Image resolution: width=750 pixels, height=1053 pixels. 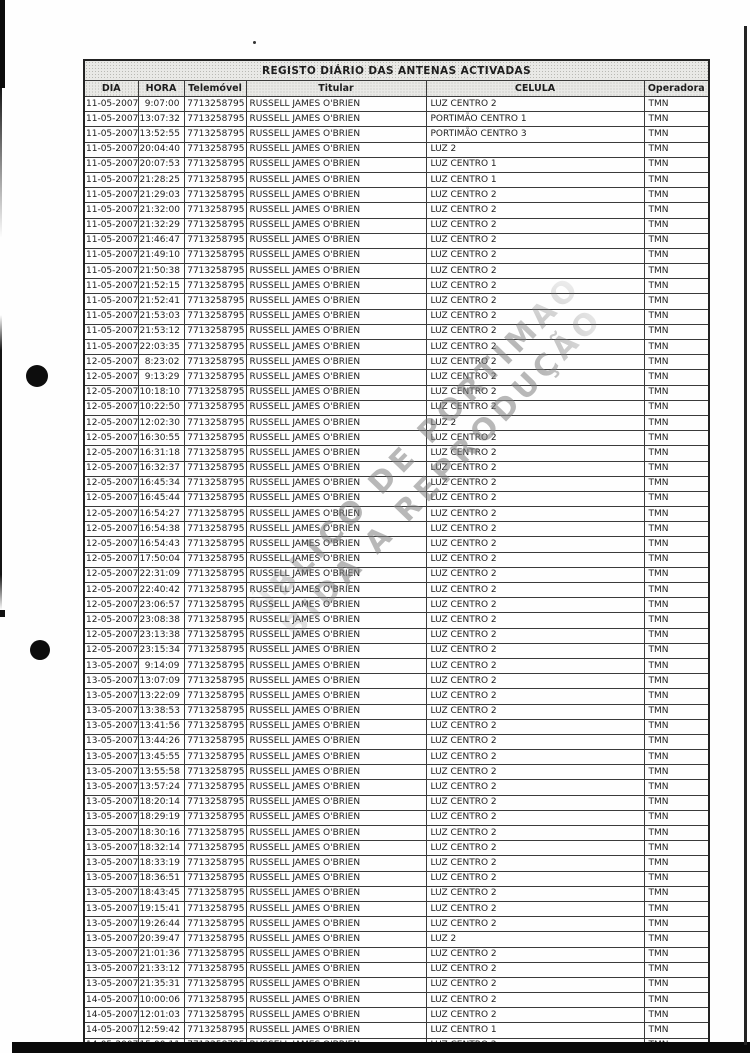 I want to click on cell-hora: 22:40:42, so click(x=161, y=590).